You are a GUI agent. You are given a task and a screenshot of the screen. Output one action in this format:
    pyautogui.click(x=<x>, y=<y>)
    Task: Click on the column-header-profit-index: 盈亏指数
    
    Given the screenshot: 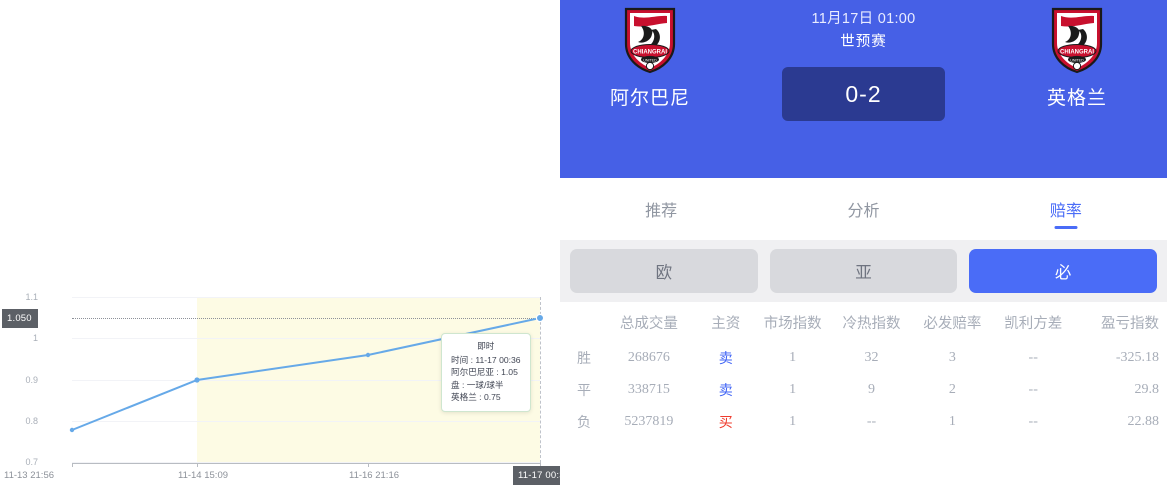 What is the action you would take?
    pyautogui.click(x=1130, y=323)
    